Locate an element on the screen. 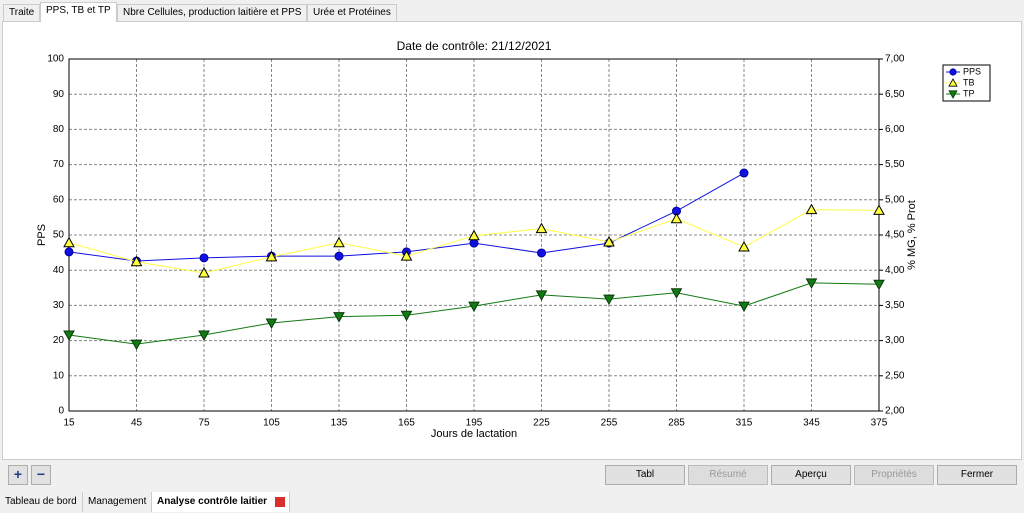  bottom-tab: Analyse contrôle laitier is located at coordinates (221, 502).